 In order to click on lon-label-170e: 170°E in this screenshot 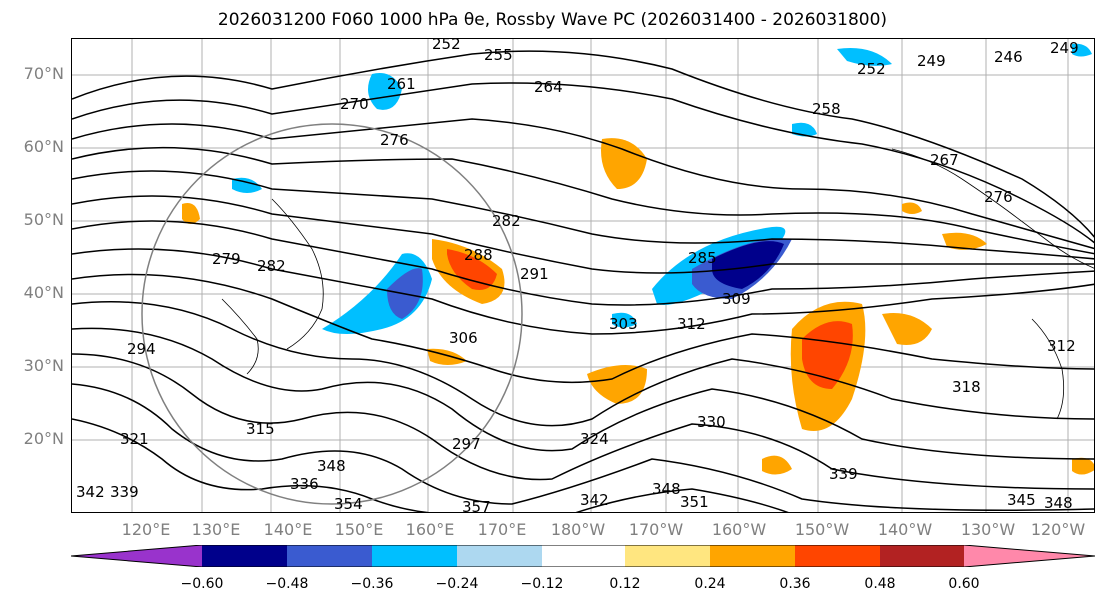, I will do `click(502, 529)`.